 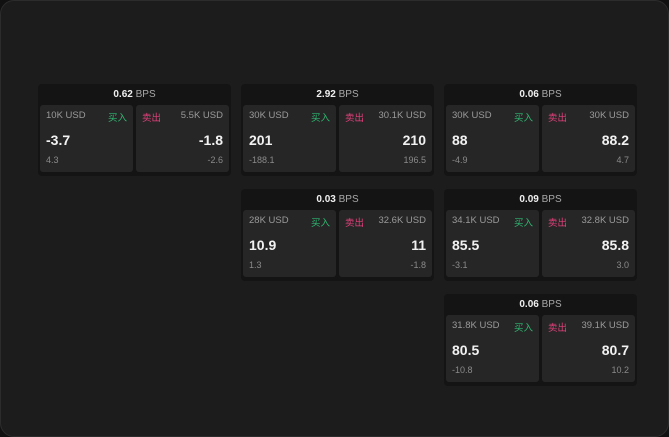 I want to click on bid-price: 88, so click(x=460, y=140).